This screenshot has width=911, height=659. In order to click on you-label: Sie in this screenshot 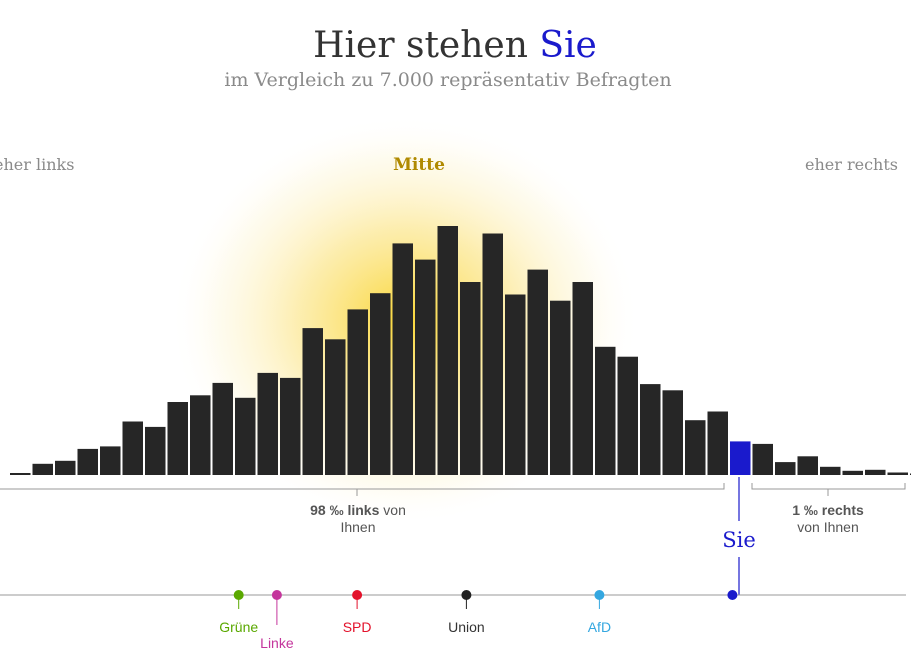, I will do `click(739, 540)`.